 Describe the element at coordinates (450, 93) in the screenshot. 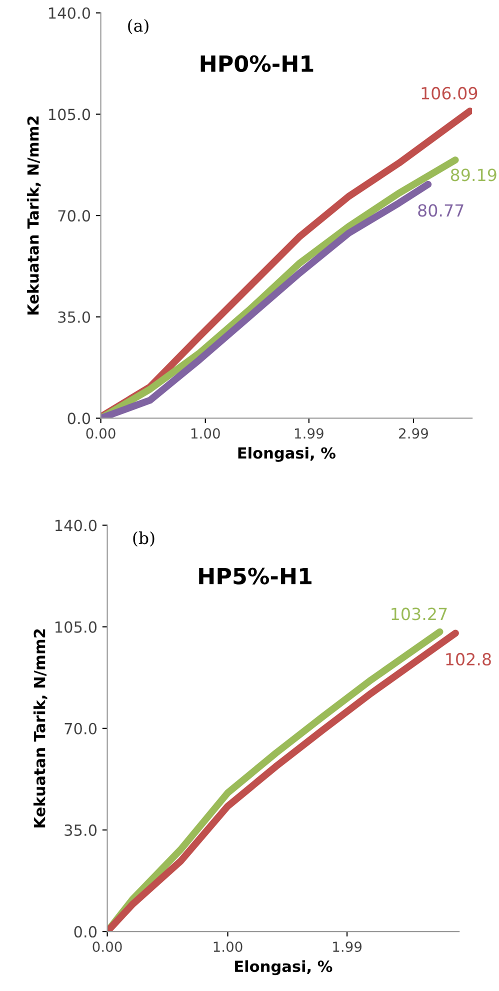

I see `data-label: 106.09` at that location.